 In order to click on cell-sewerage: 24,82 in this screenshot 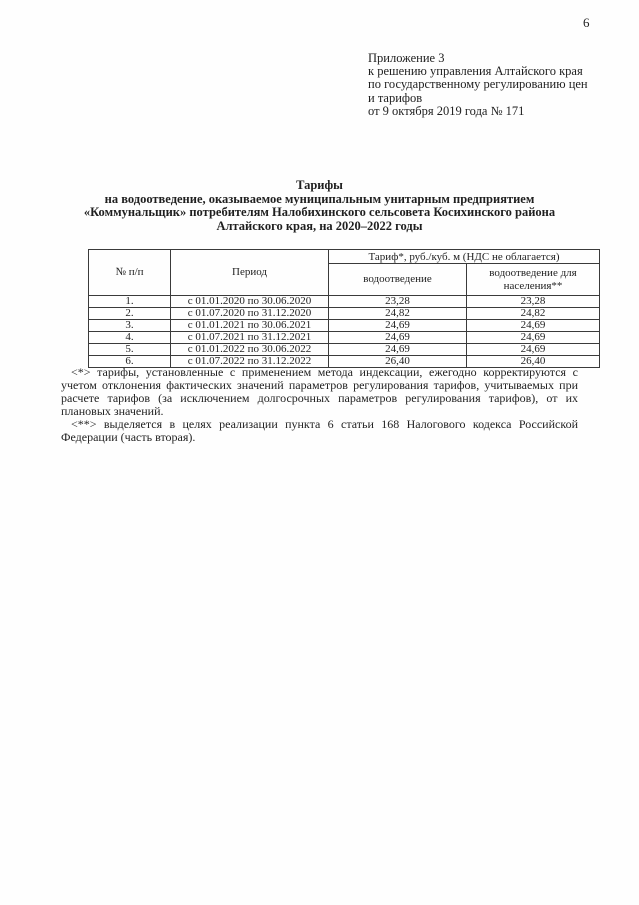, I will do `click(397, 313)`.